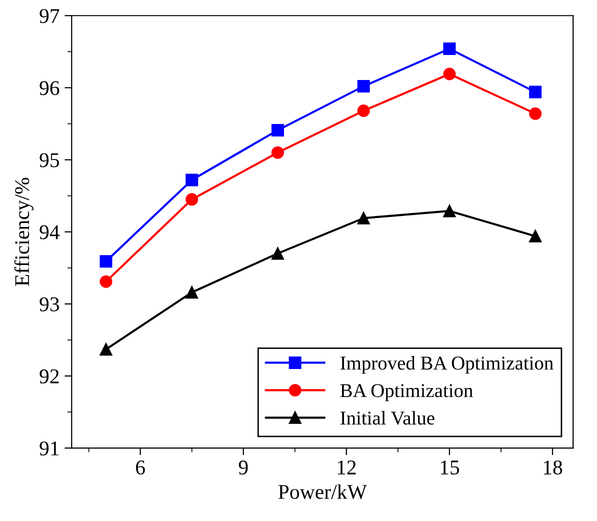  I want to click on legend-label: Initial Value, so click(387, 417).